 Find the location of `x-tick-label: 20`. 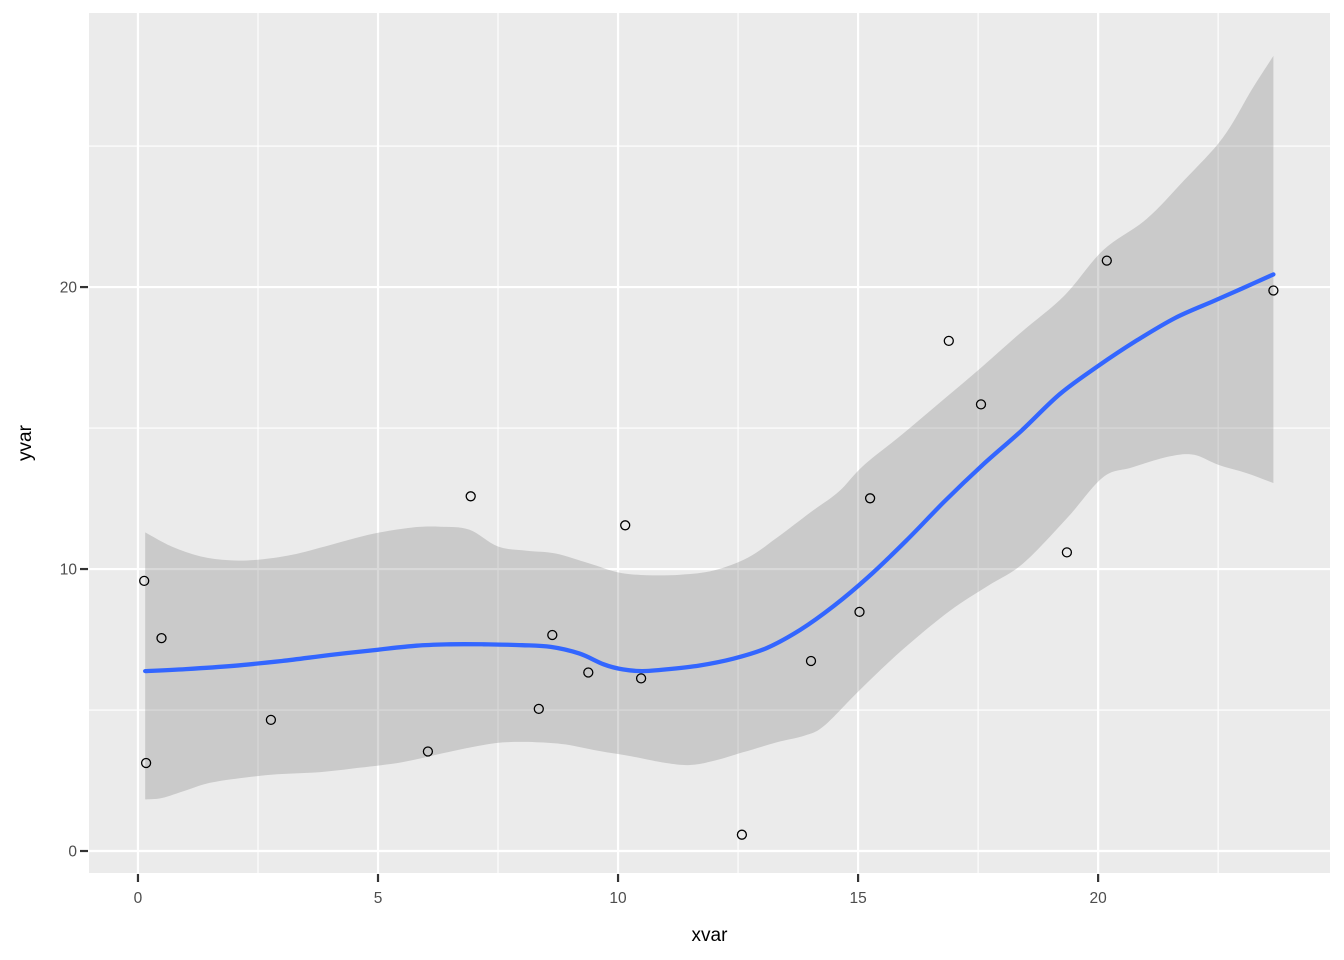

x-tick-label: 20 is located at coordinates (1098, 898).